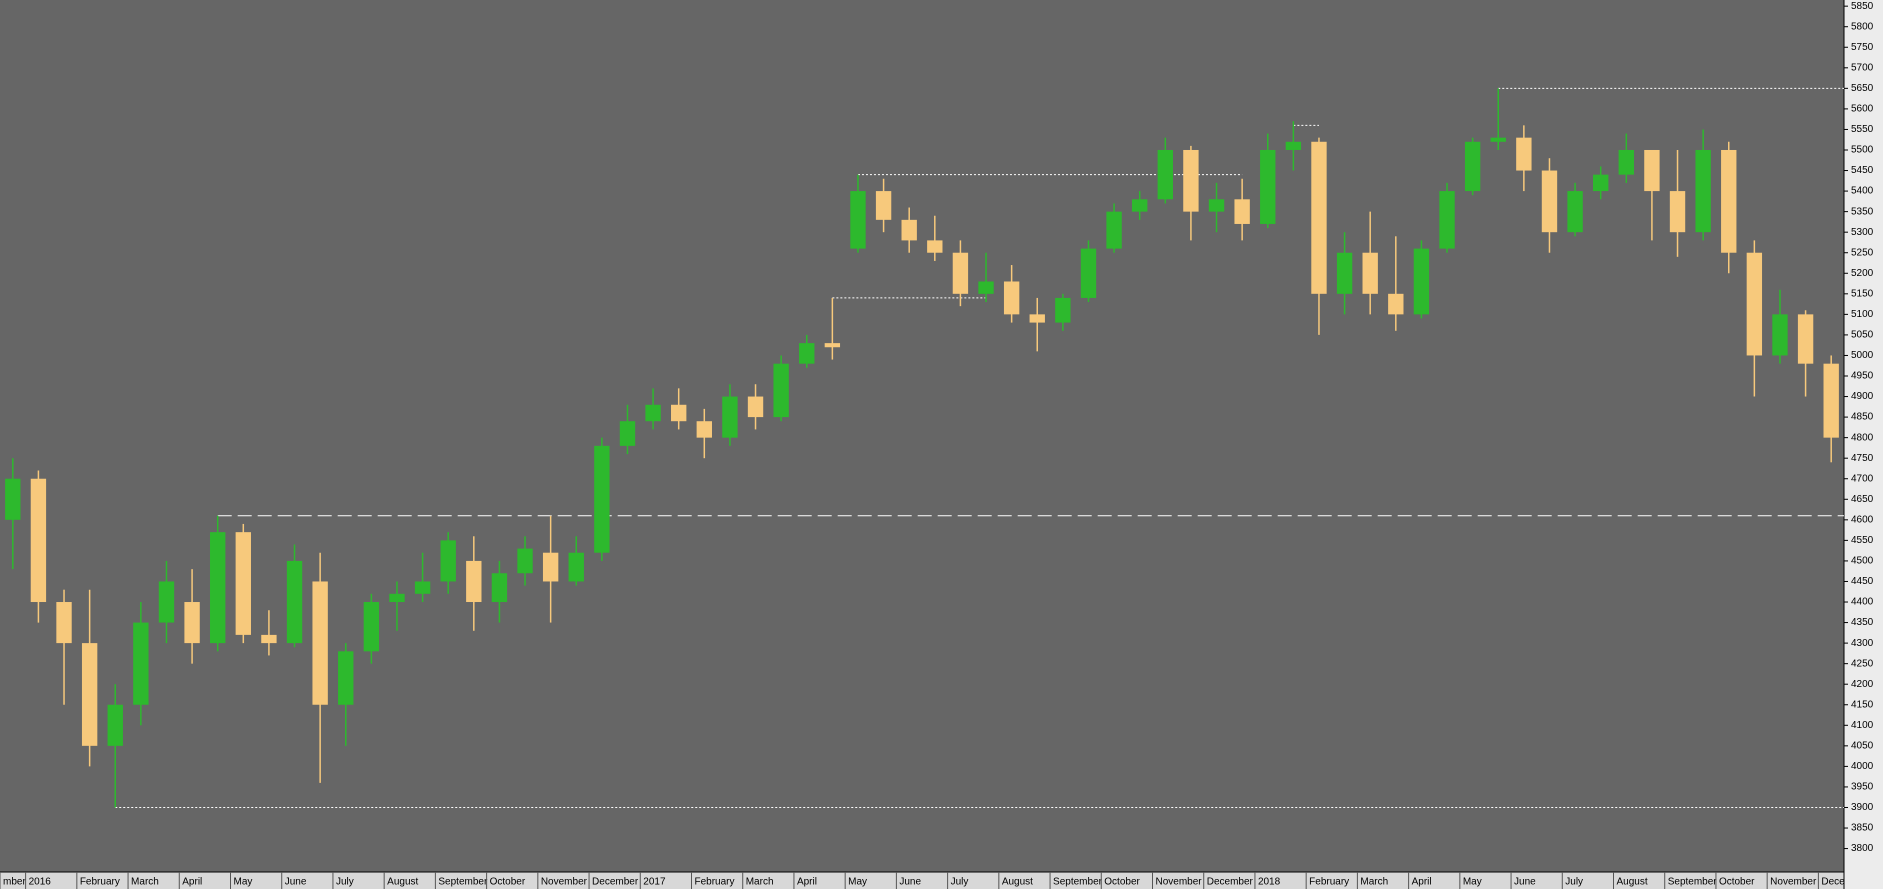 The height and width of the screenshot is (889, 1883). I want to click on x-tick-label: February, so click(100, 882).